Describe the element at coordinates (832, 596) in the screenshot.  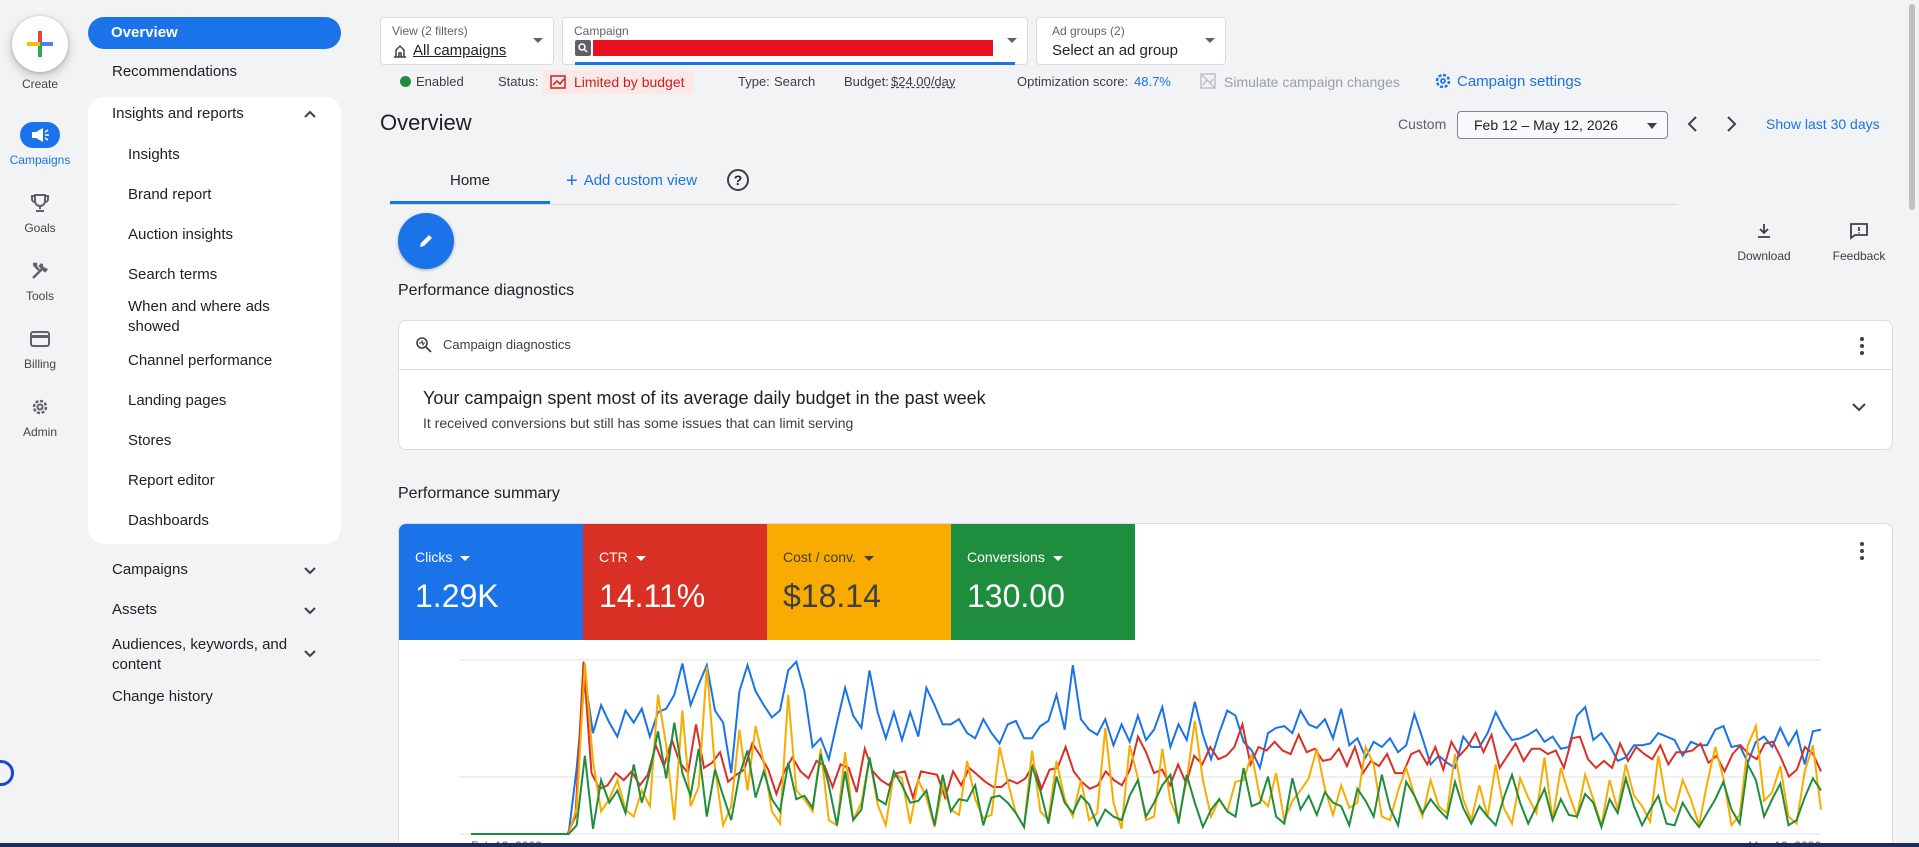
I see `metric-cost-conv-value: $18.14` at that location.